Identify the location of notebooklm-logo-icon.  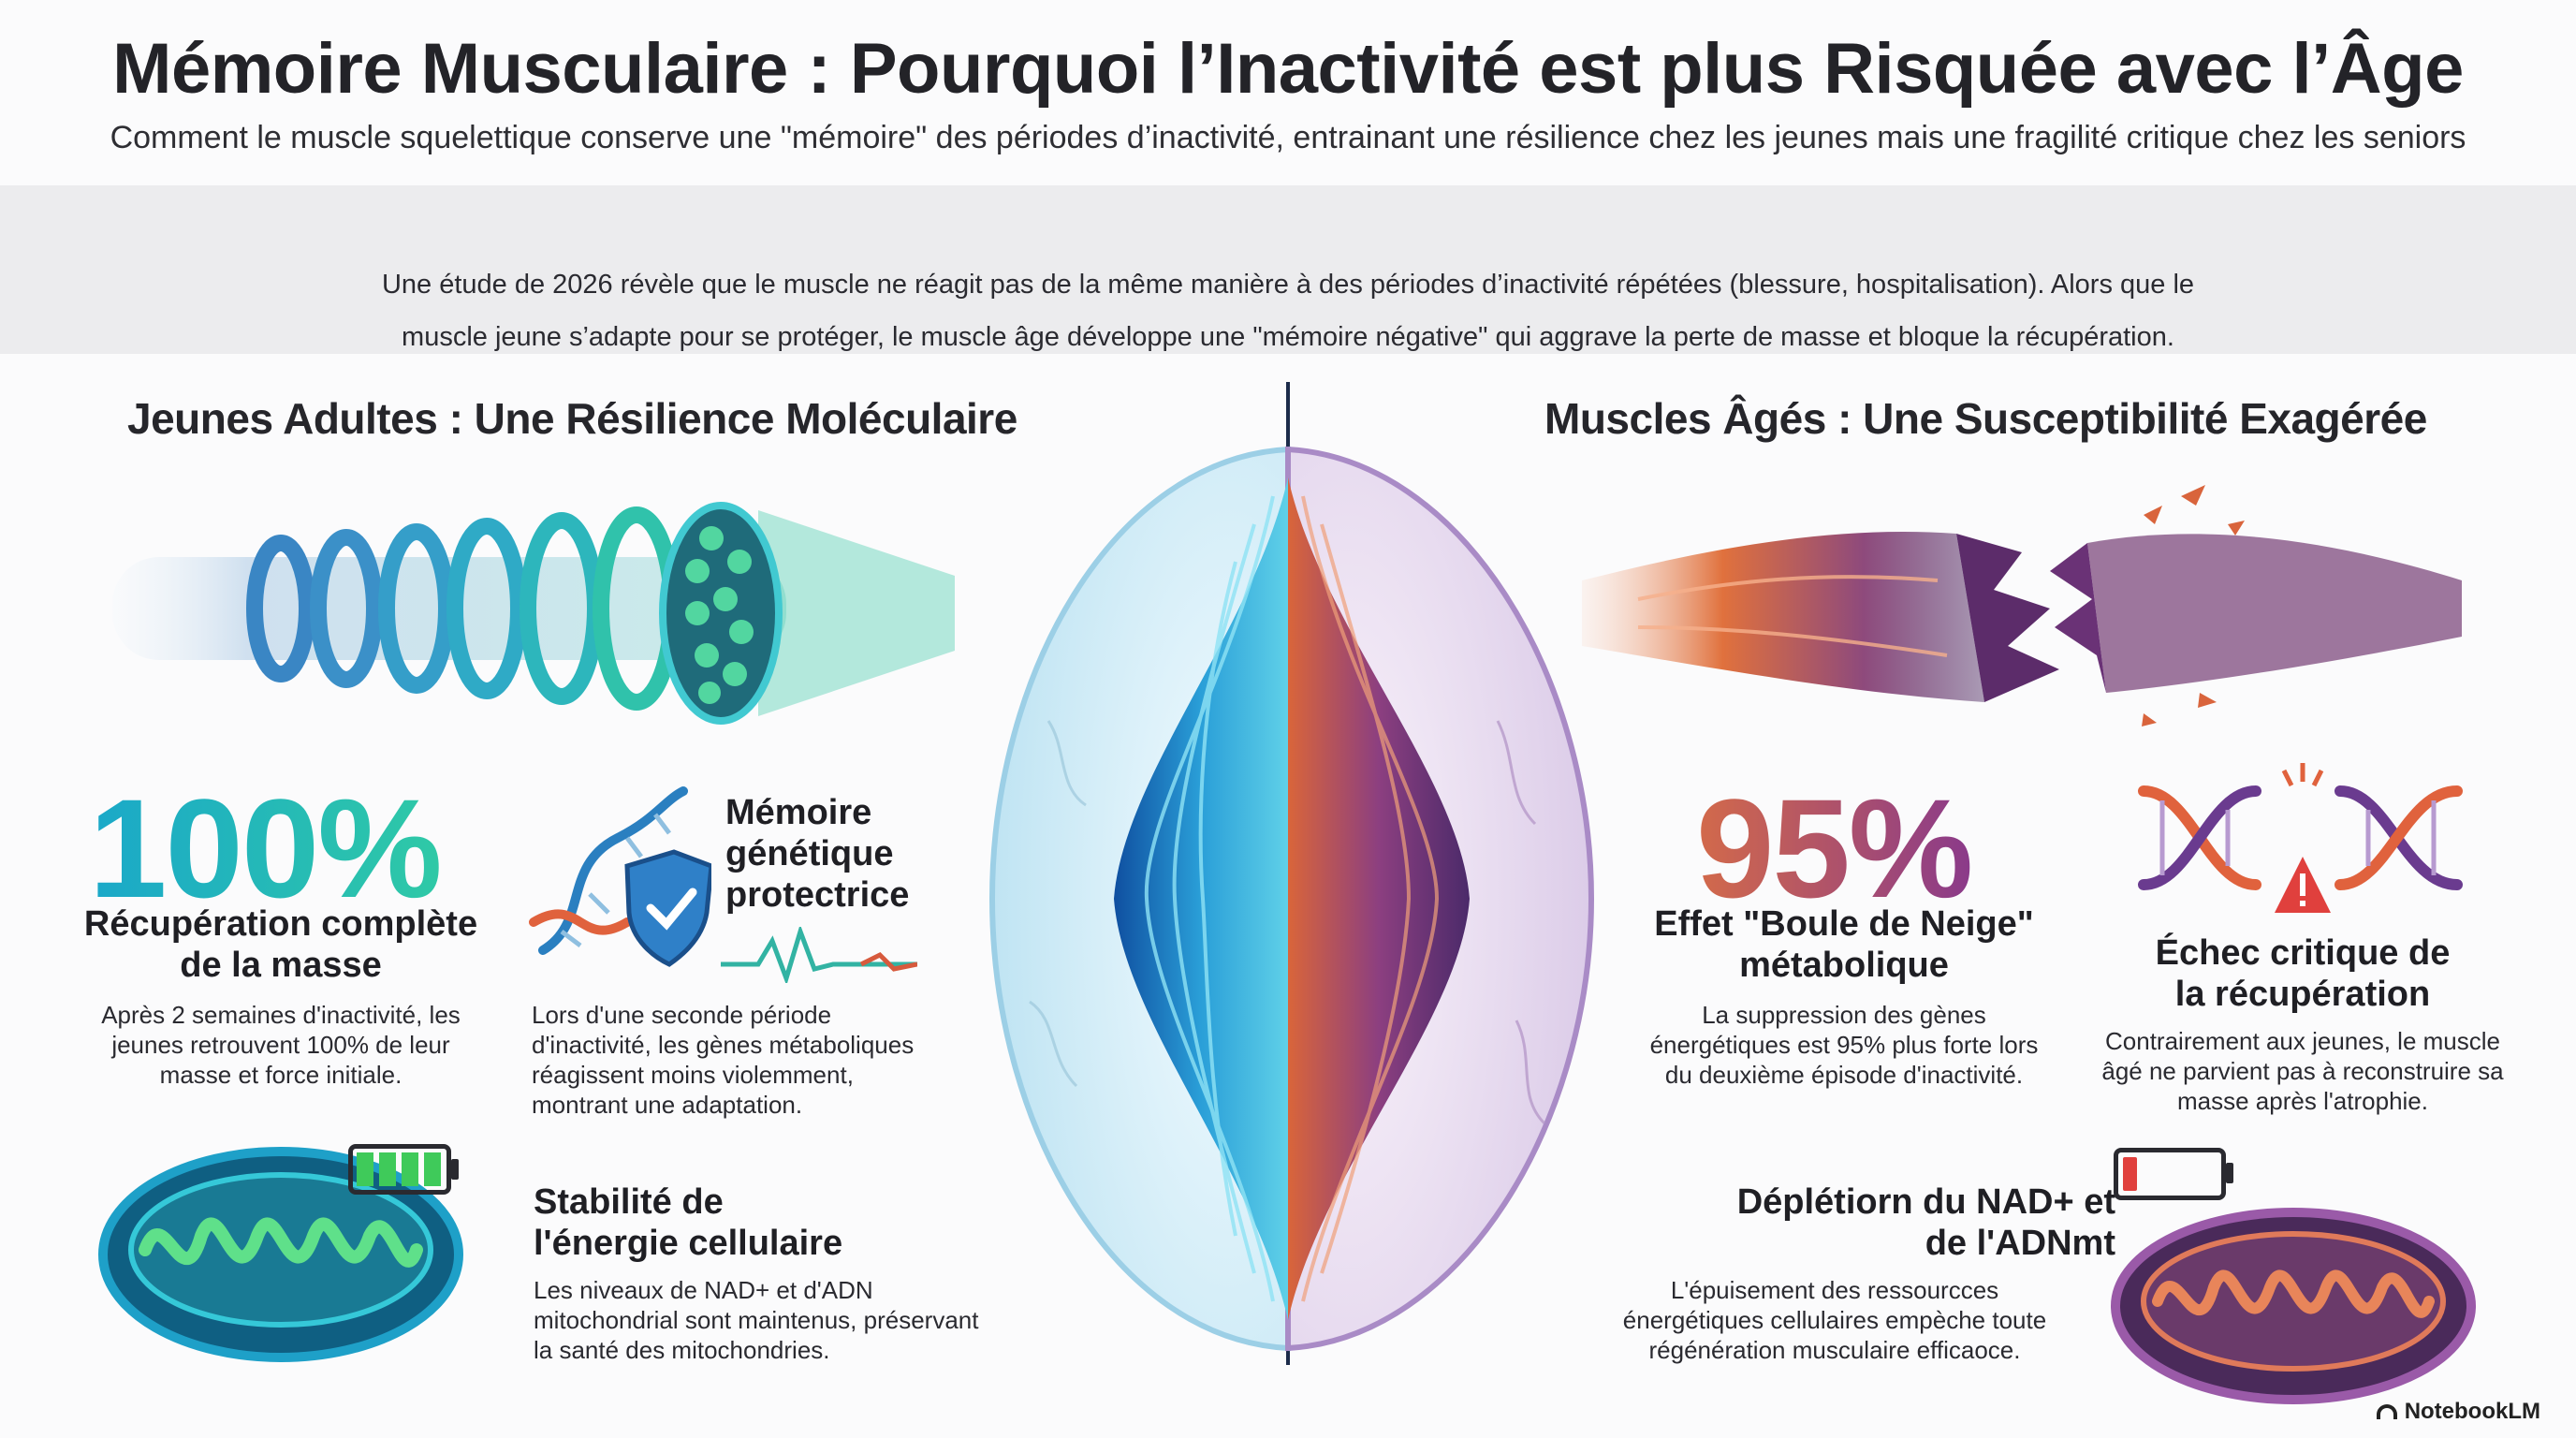
(2386, 1411).